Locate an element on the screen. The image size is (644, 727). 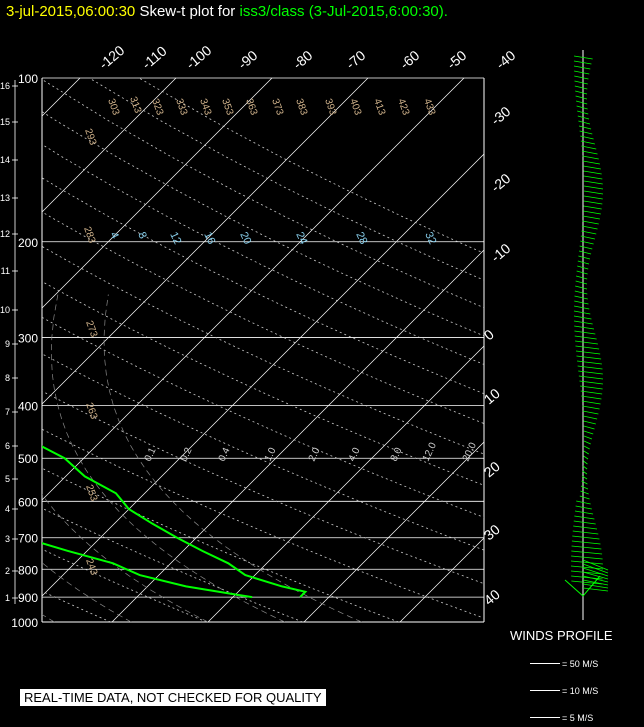
theta-label: 363 is located at coordinates (251, 107).